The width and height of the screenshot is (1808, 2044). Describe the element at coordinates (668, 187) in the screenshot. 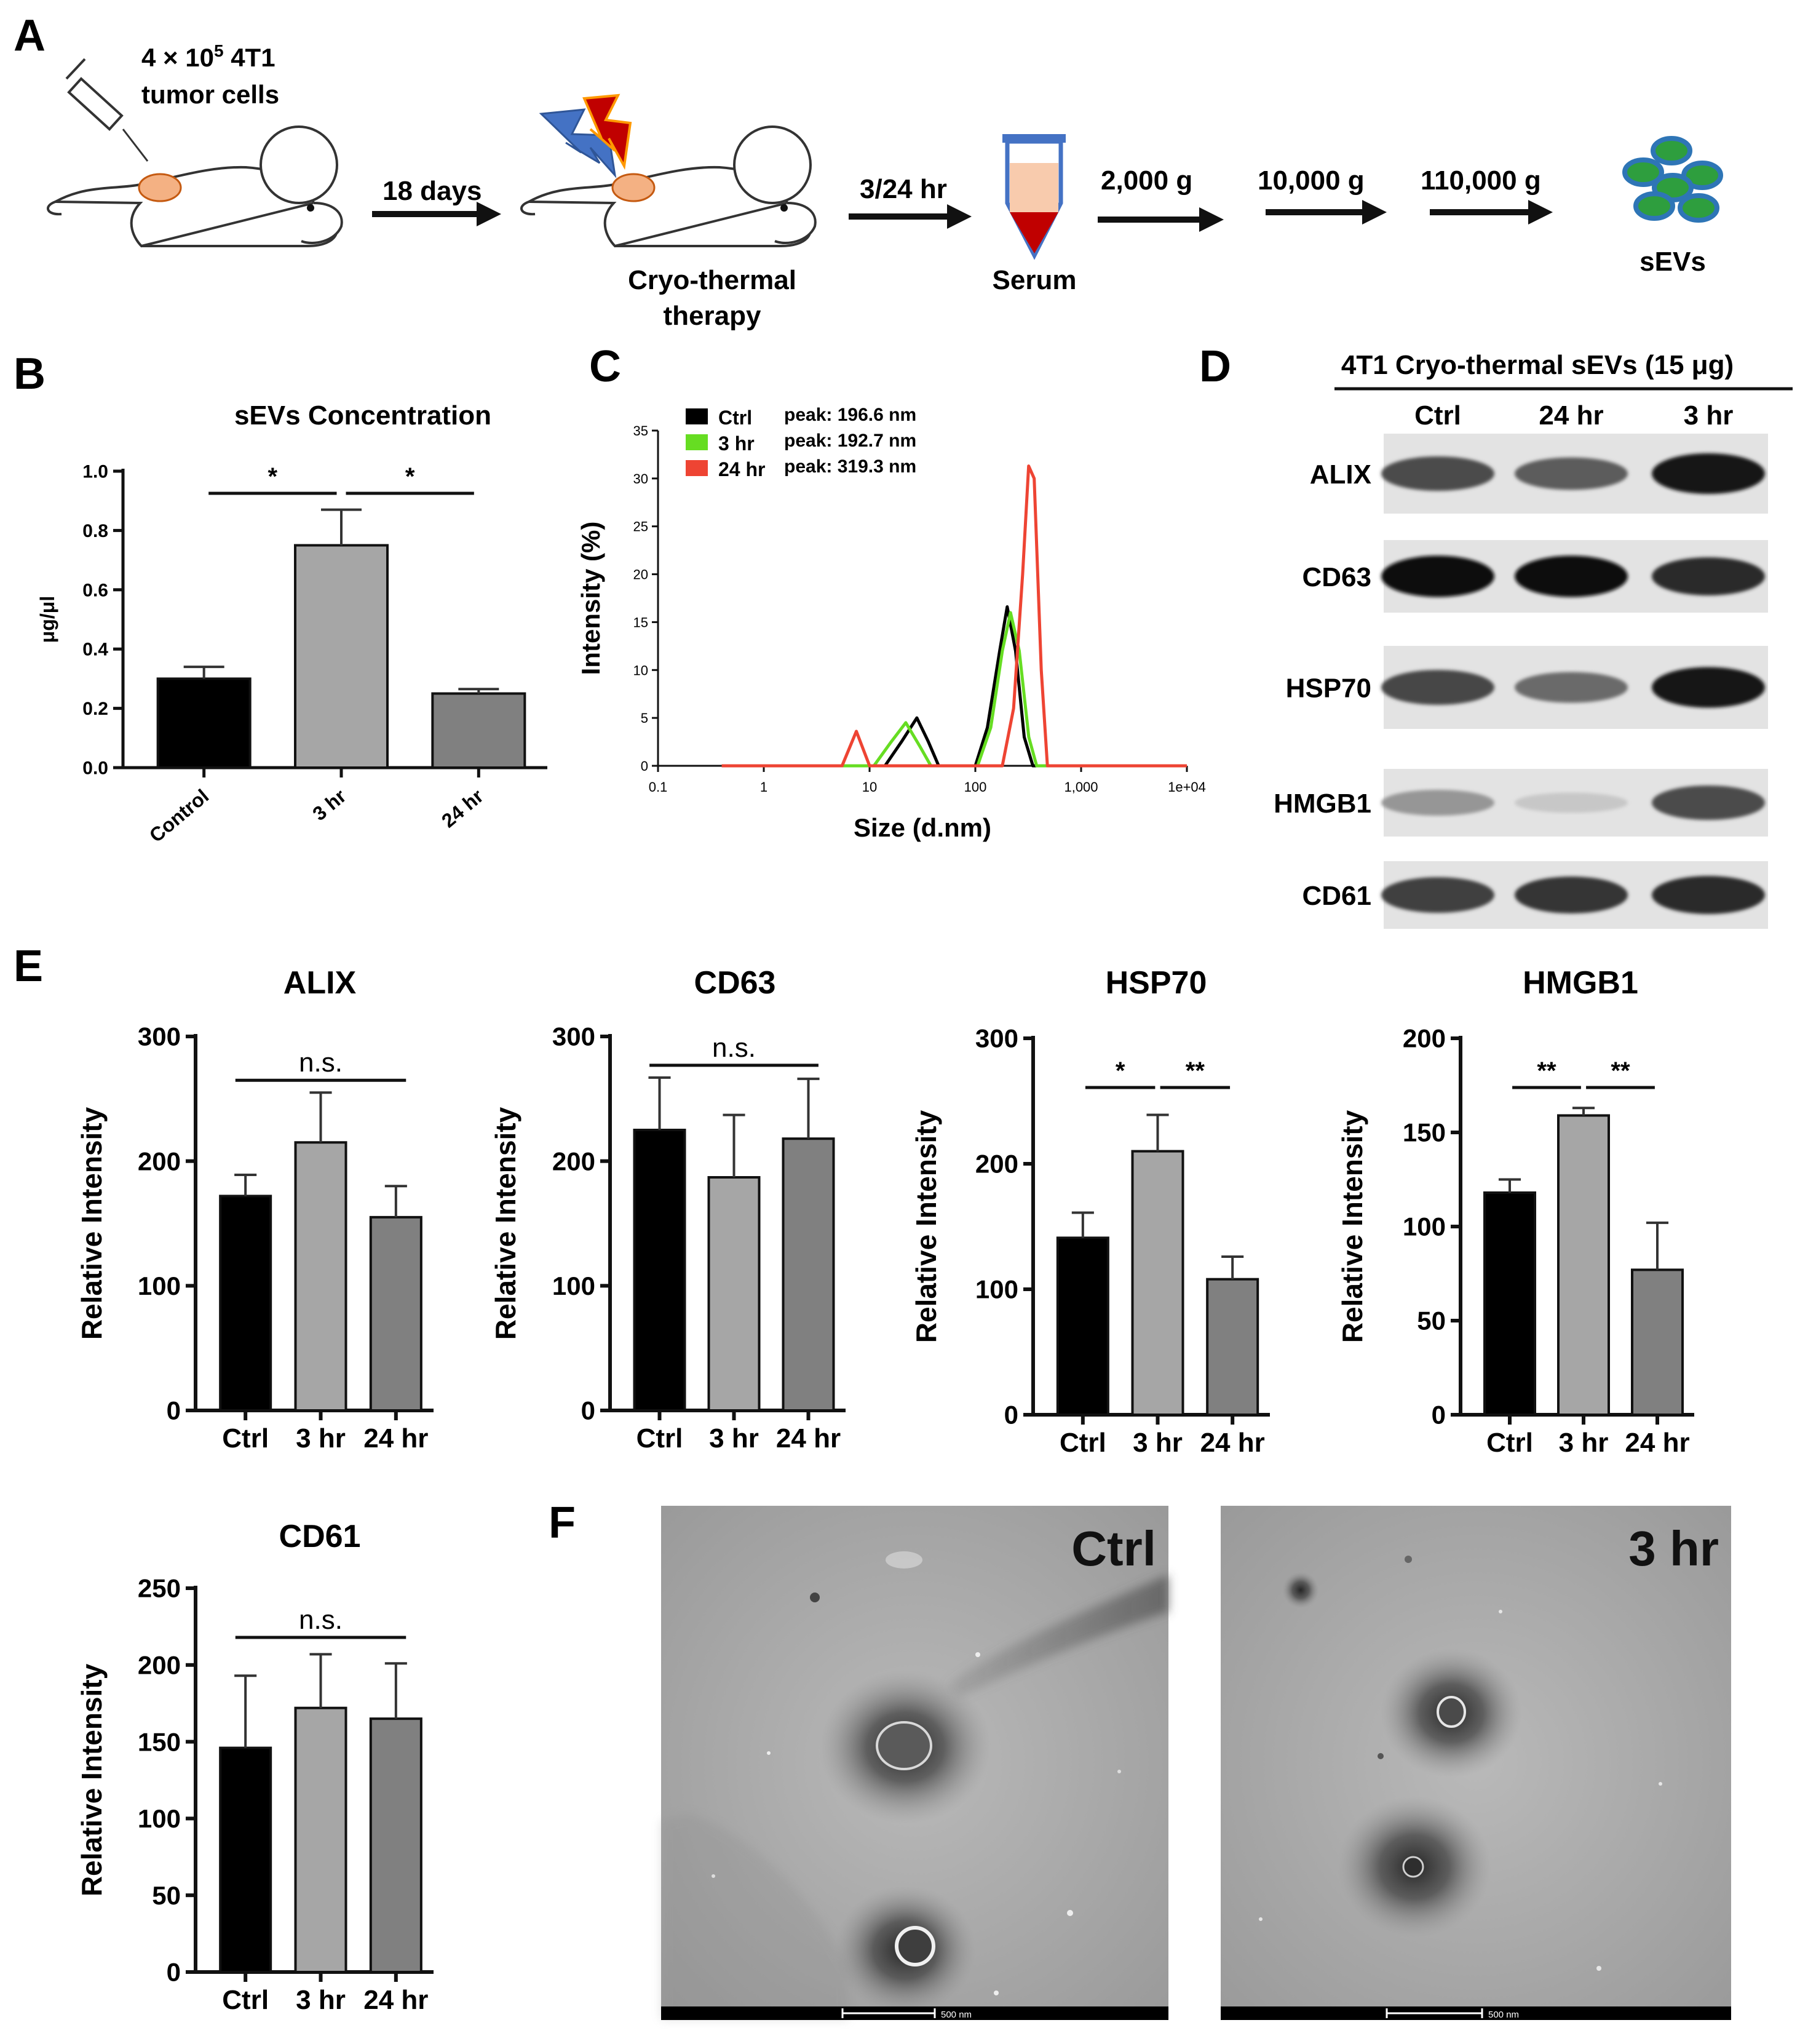

I see `mouse-2-icon` at that location.